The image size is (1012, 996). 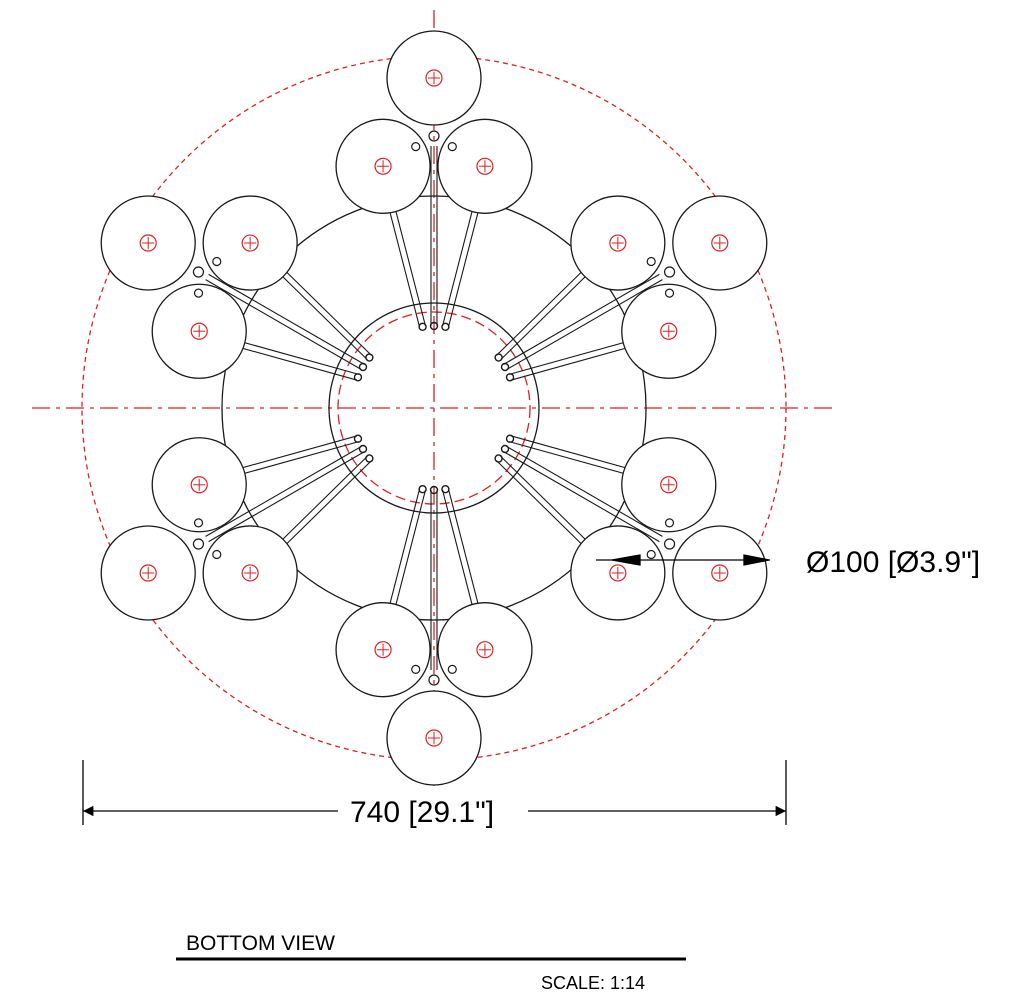 I want to click on hub-circle, so click(x=434, y=408).